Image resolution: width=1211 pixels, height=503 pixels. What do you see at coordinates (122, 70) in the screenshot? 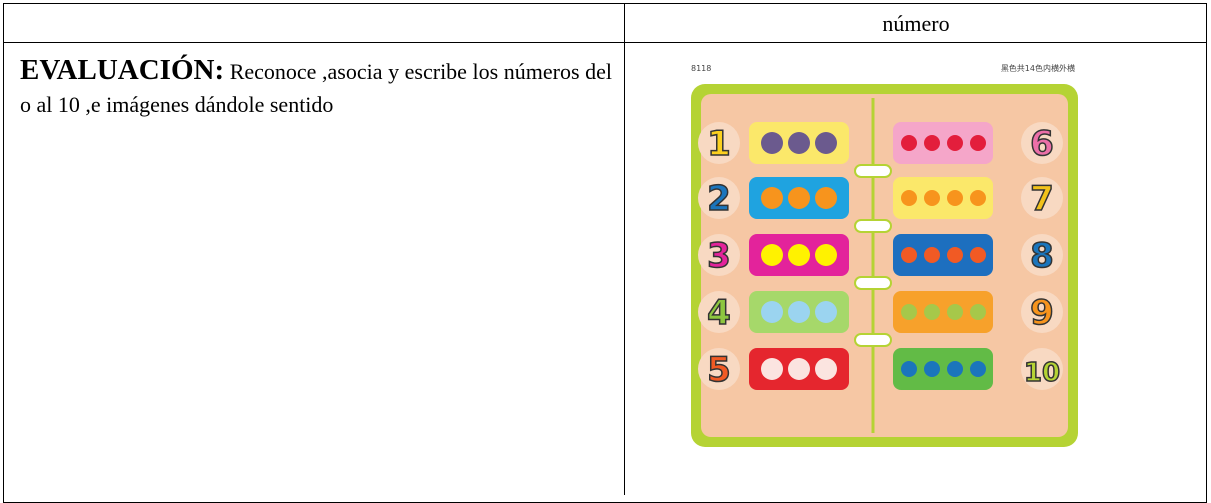
I see `evaluation-label: EVALUACIÓN:` at bounding box center [122, 70].